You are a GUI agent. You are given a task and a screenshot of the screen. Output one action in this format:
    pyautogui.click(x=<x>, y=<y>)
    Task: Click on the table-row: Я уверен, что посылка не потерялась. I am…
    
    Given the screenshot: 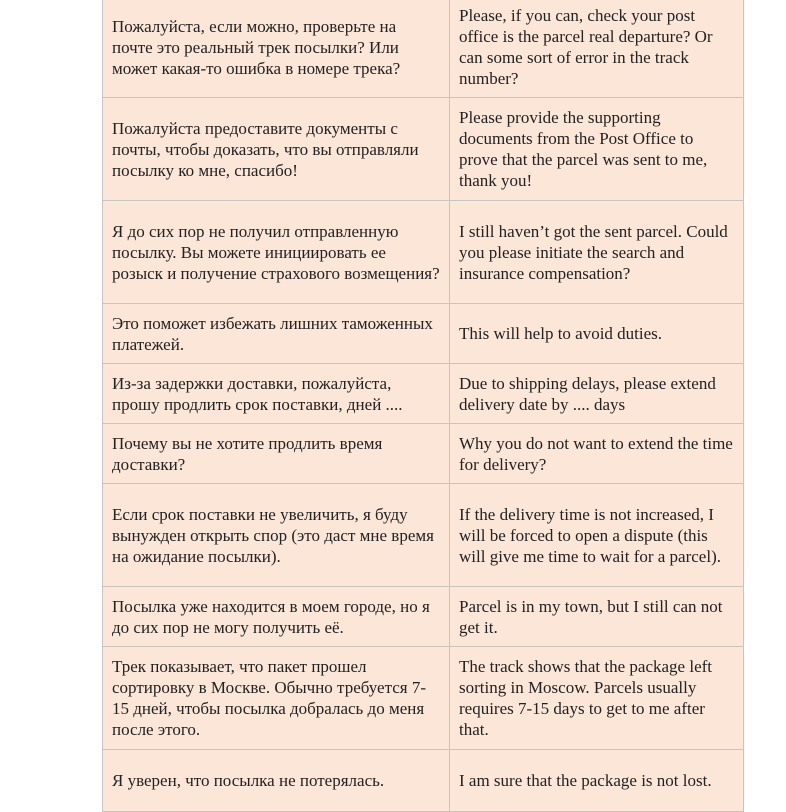 What is the action you would take?
    pyautogui.click(x=423, y=780)
    